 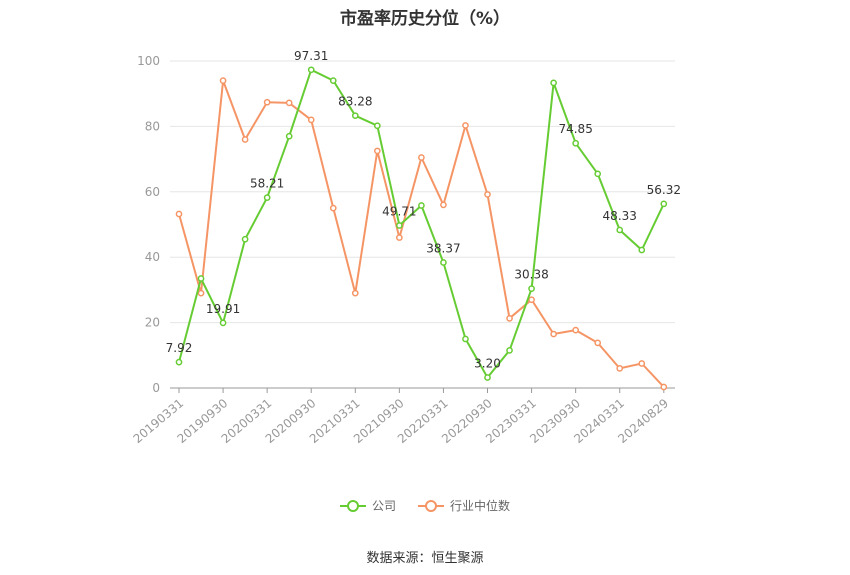 I want to click on chart-title: 市盈率历史分位（%）, so click(x=425, y=19).